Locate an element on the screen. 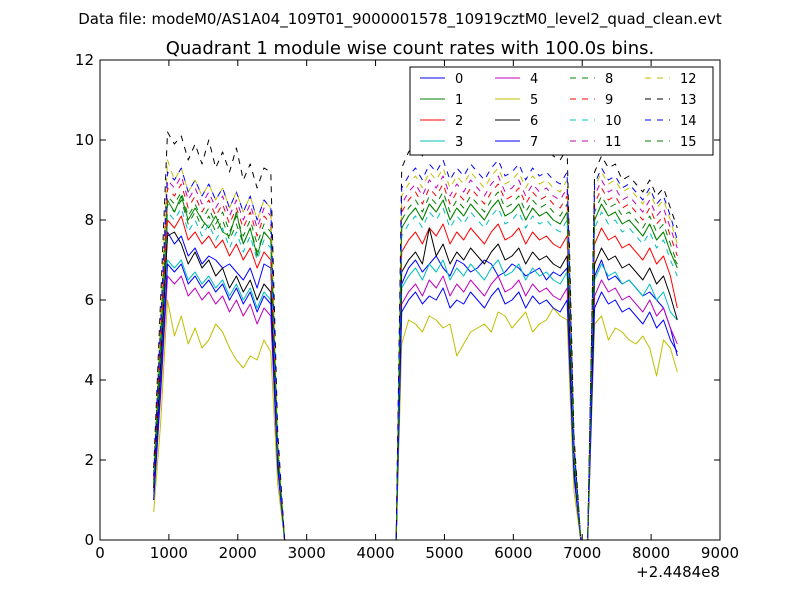 The image size is (800, 600). x-tick-label: 3000 is located at coordinates (307, 553).